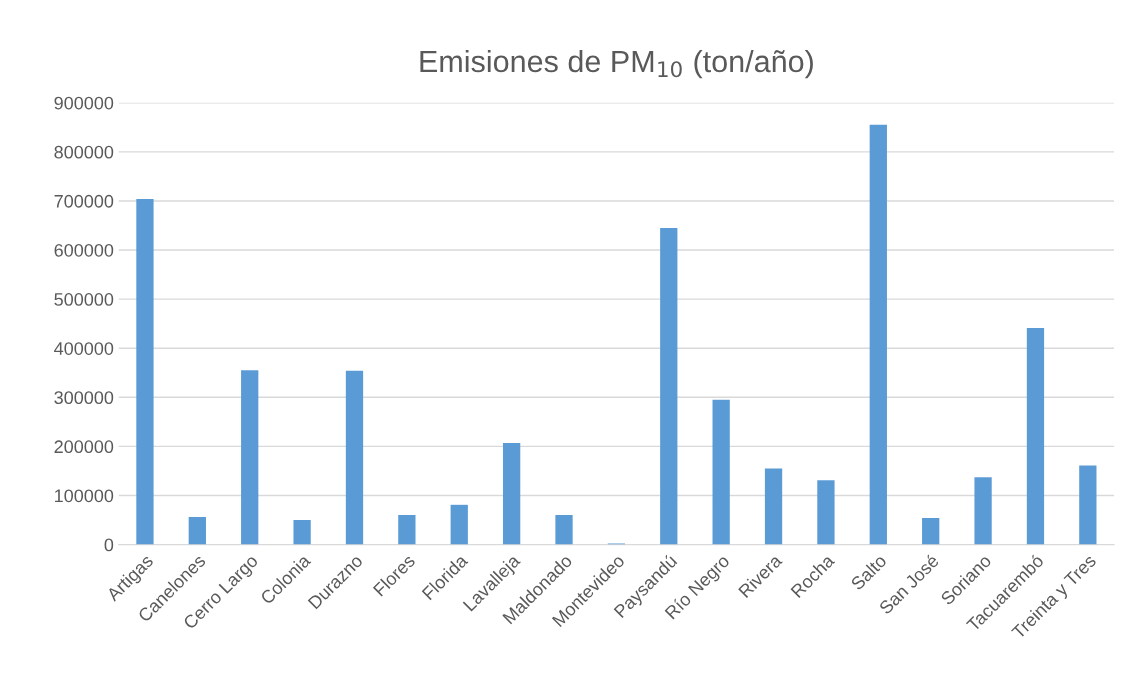 This screenshot has height=685, width=1131. What do you see at coordinates (84, 299) in the screenshot?
I see `y-tick-label: 500000` at bounding box center [84, 299].